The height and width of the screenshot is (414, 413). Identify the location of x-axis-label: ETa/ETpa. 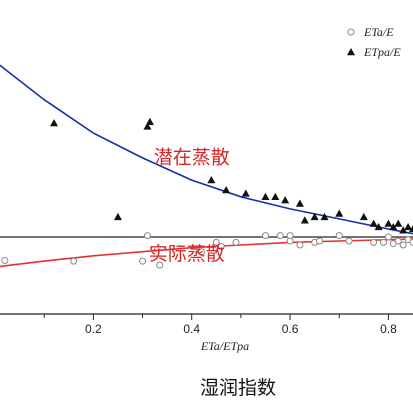
(224, 346).